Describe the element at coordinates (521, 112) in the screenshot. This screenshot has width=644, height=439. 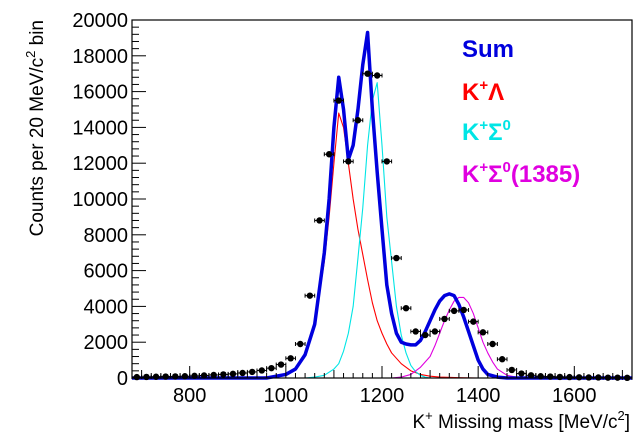
I see `legend: Sum K+Λ K+Σ0 K+Σ0(1385)` at that location.